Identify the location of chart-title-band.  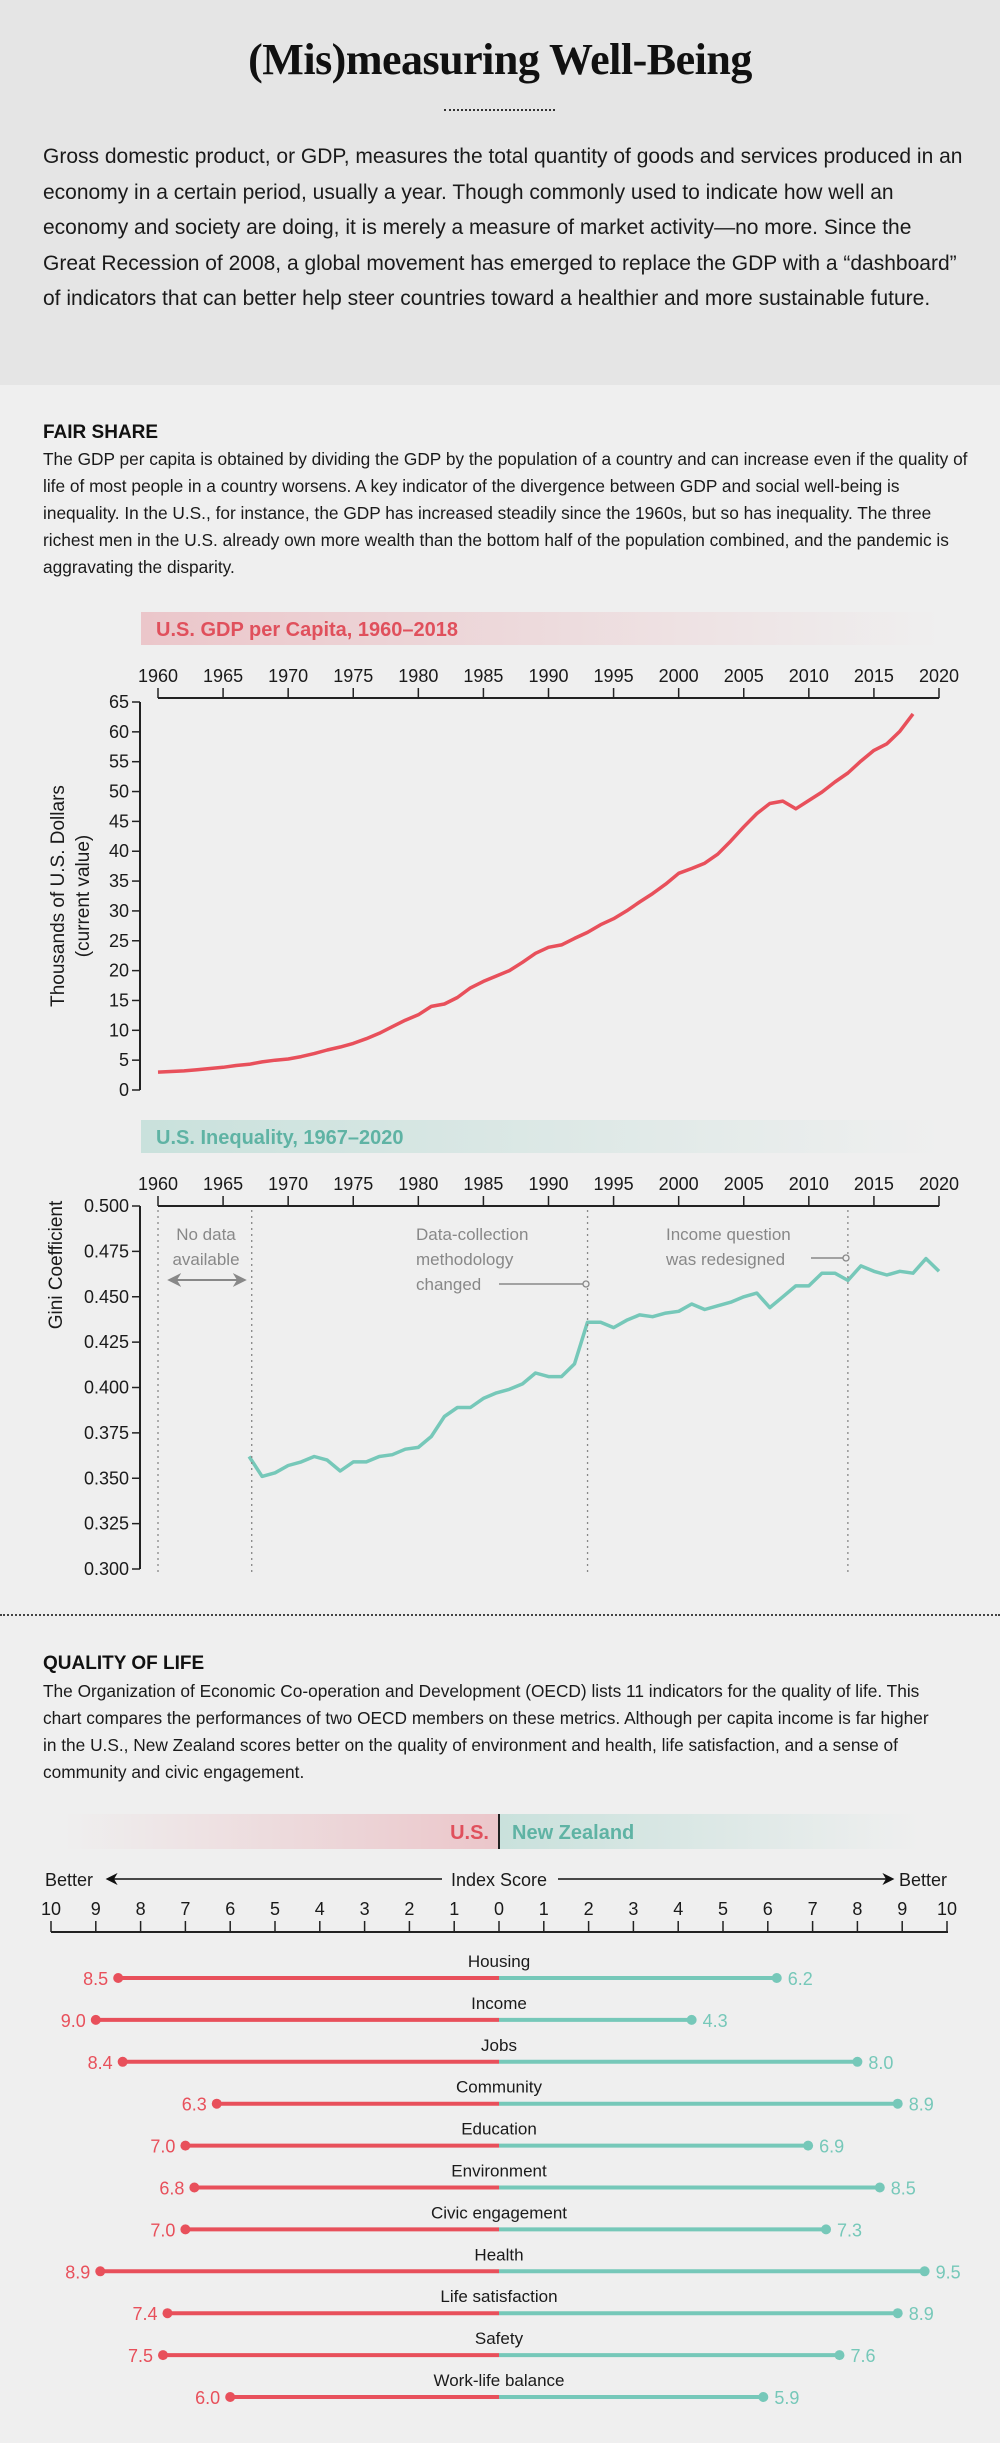
(541, 628).